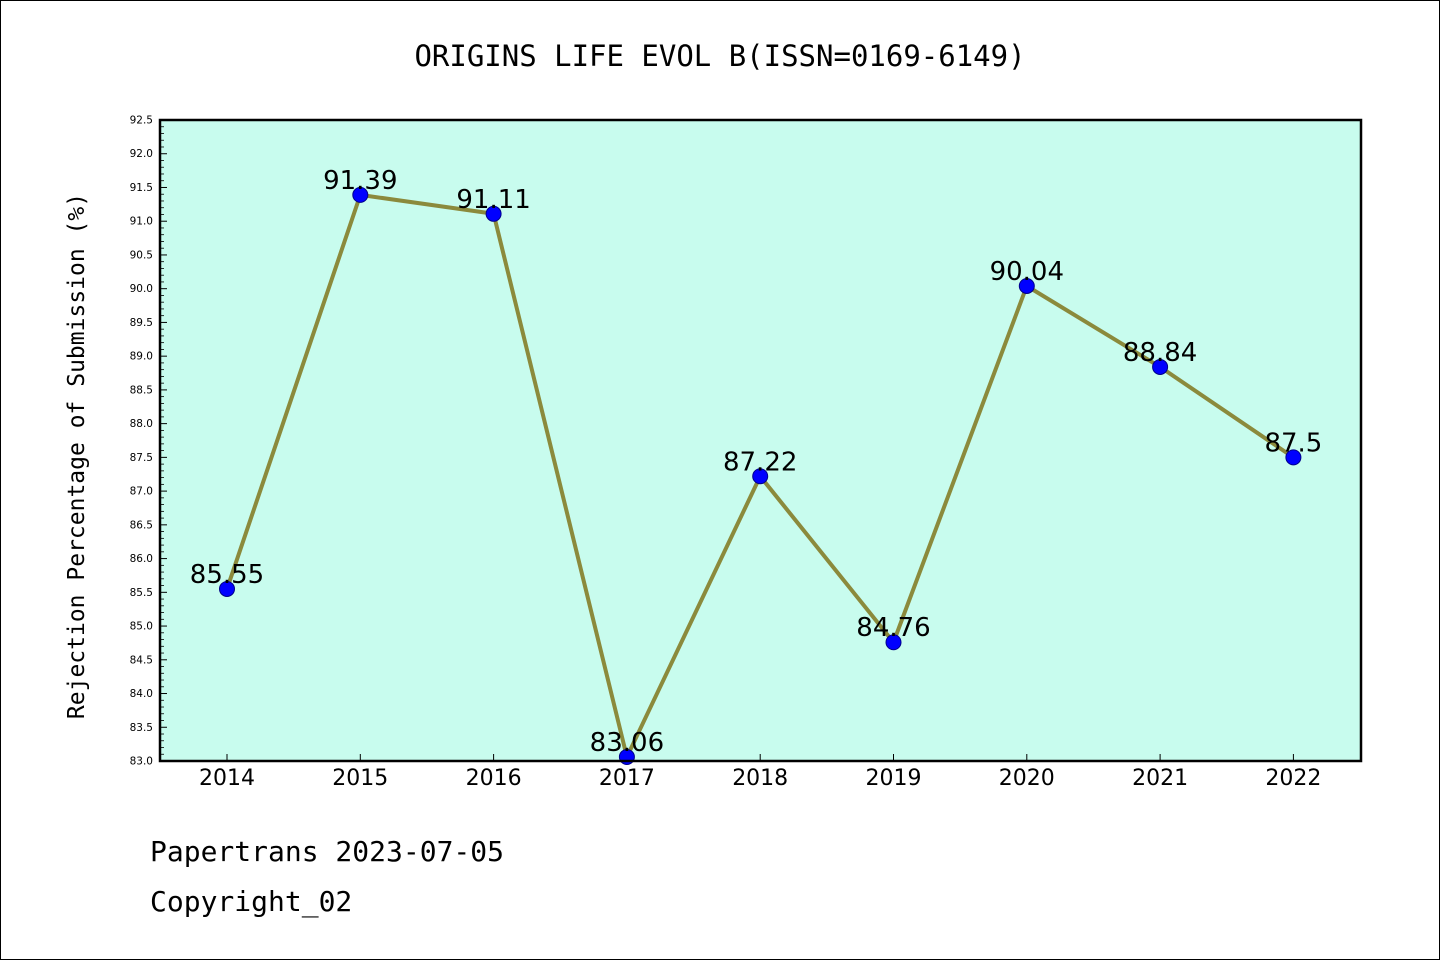 This screenshot has width=1440, height=960. I want to click on y-tick-label: 83.0, so click(141, 762).